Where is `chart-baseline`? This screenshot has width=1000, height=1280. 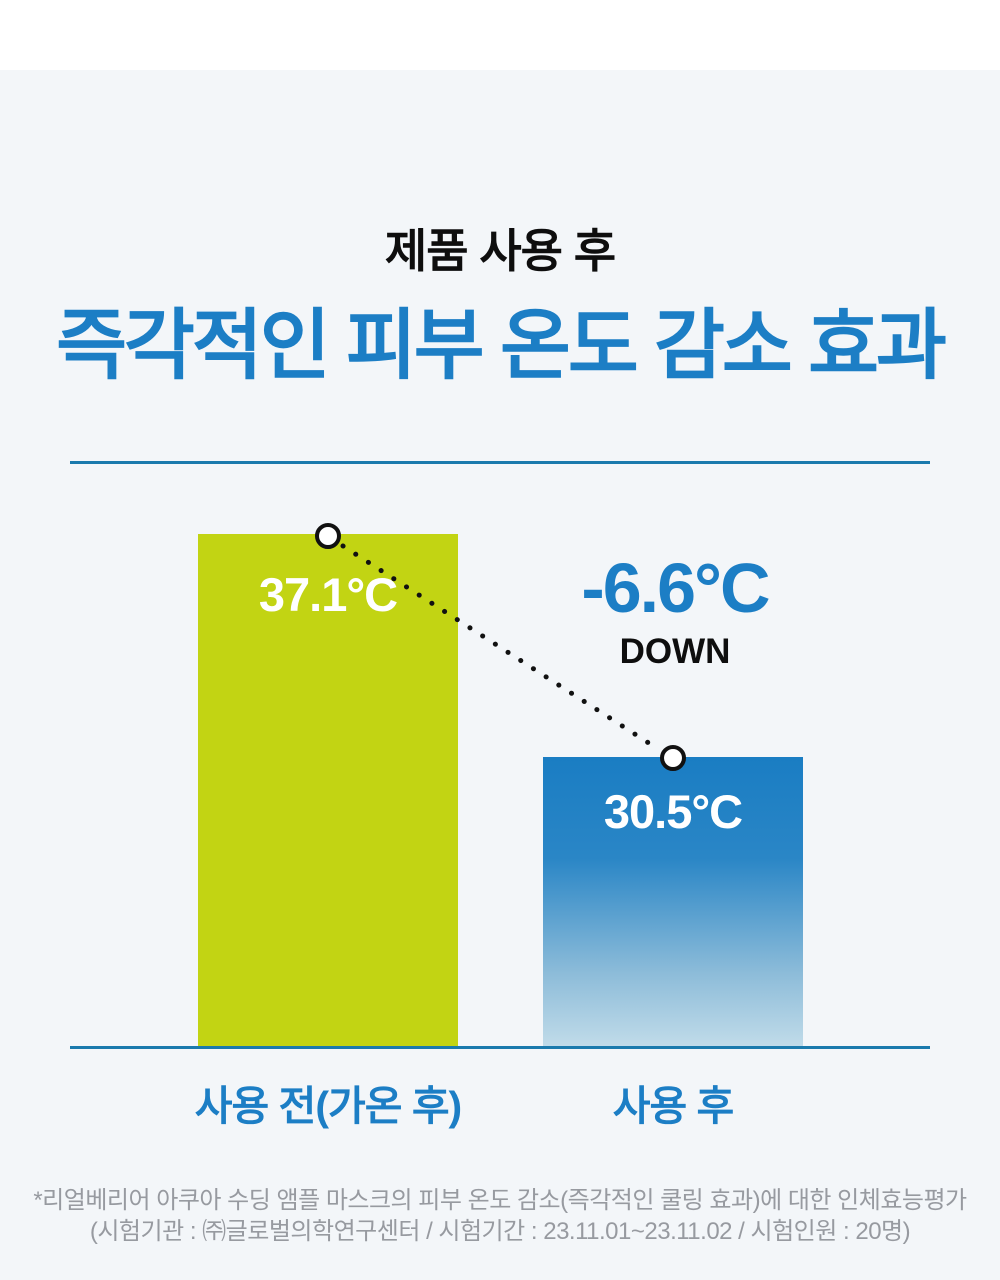 chart-baseline is located at coordinates (500, 1047).